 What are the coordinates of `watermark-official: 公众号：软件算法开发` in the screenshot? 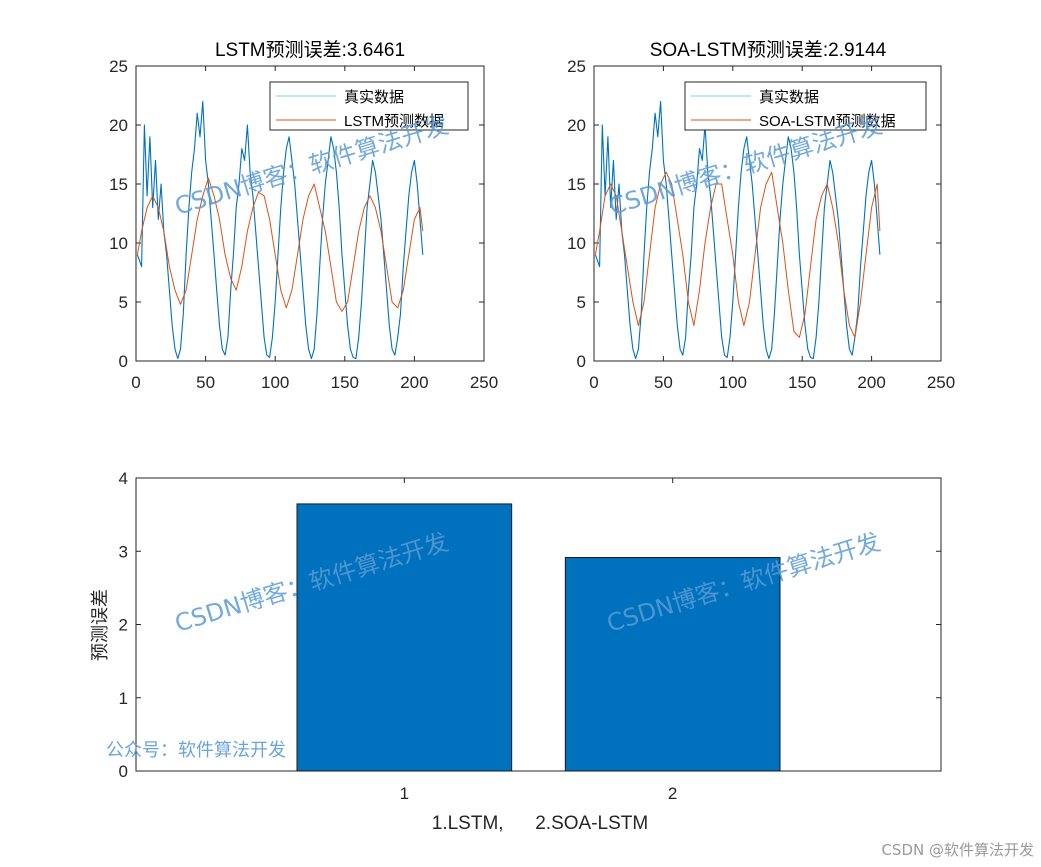 It's located at (196, 750).